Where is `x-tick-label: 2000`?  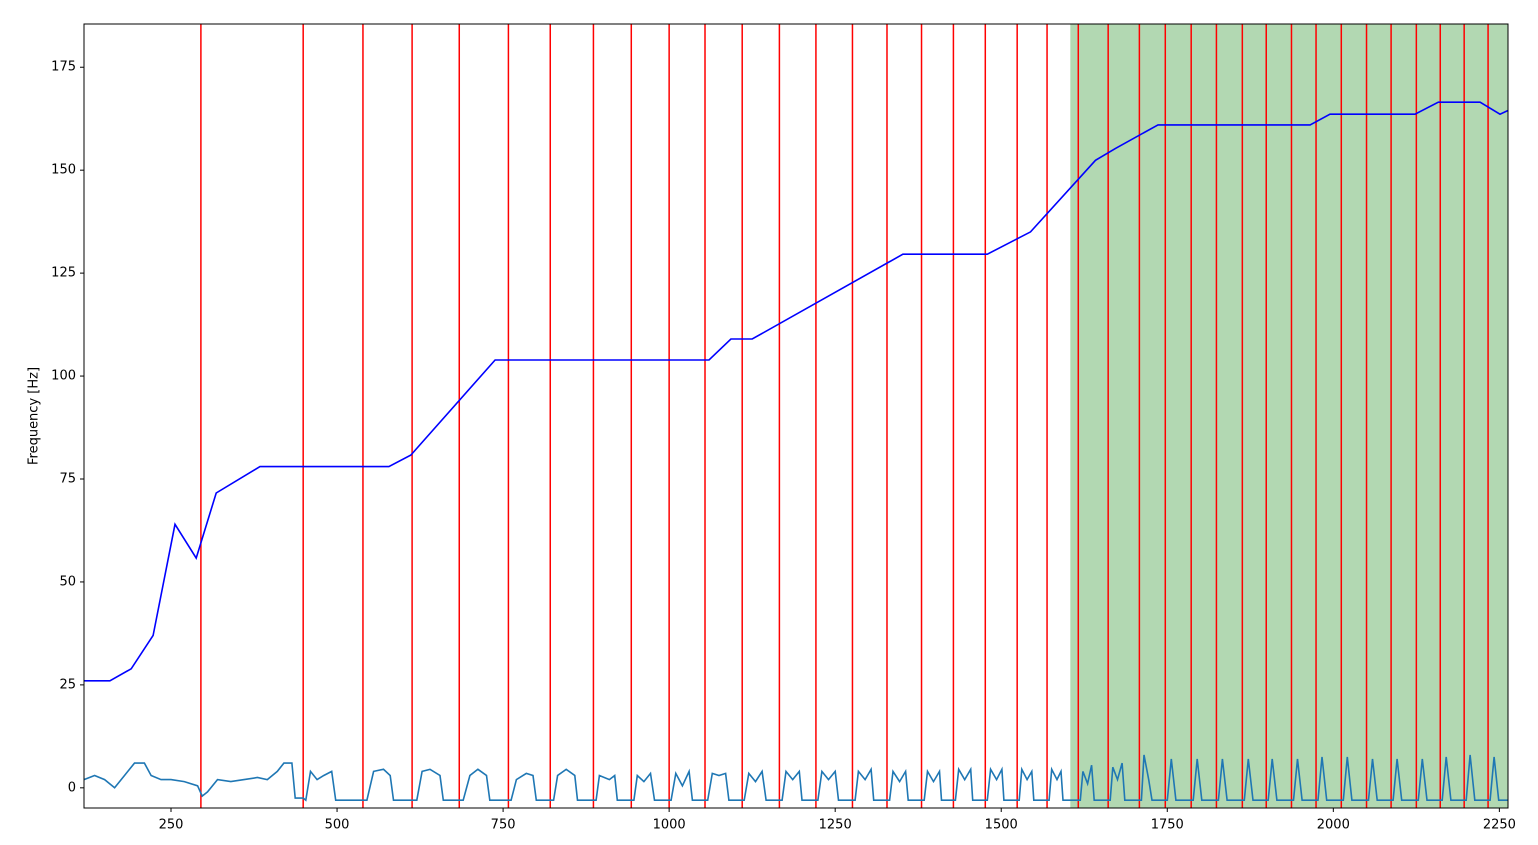 x-tick-label: 2000 is located at coordinates (1333, 825).